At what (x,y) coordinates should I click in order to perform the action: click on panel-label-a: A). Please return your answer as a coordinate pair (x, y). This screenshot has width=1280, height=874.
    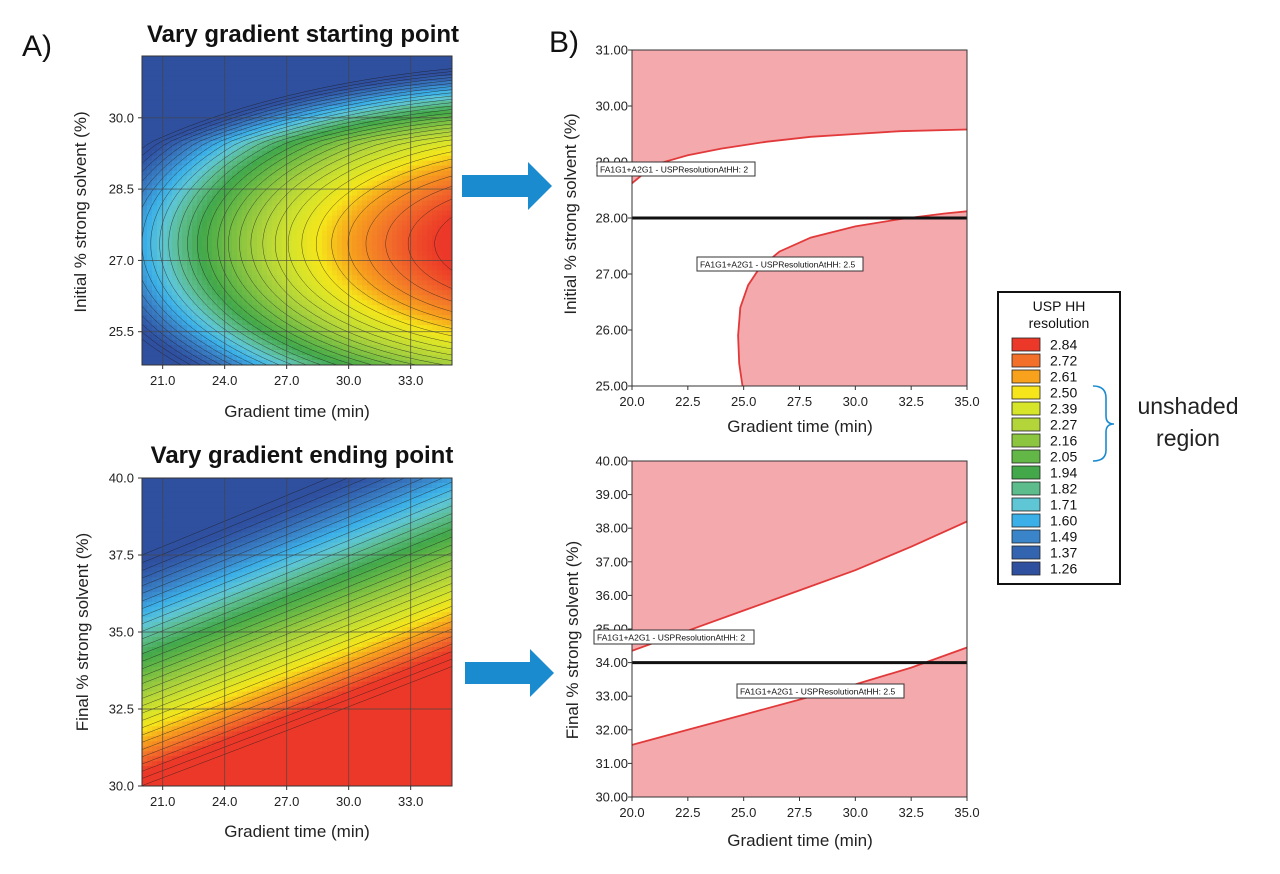
    Looking at the image, I should click on (37, 46).